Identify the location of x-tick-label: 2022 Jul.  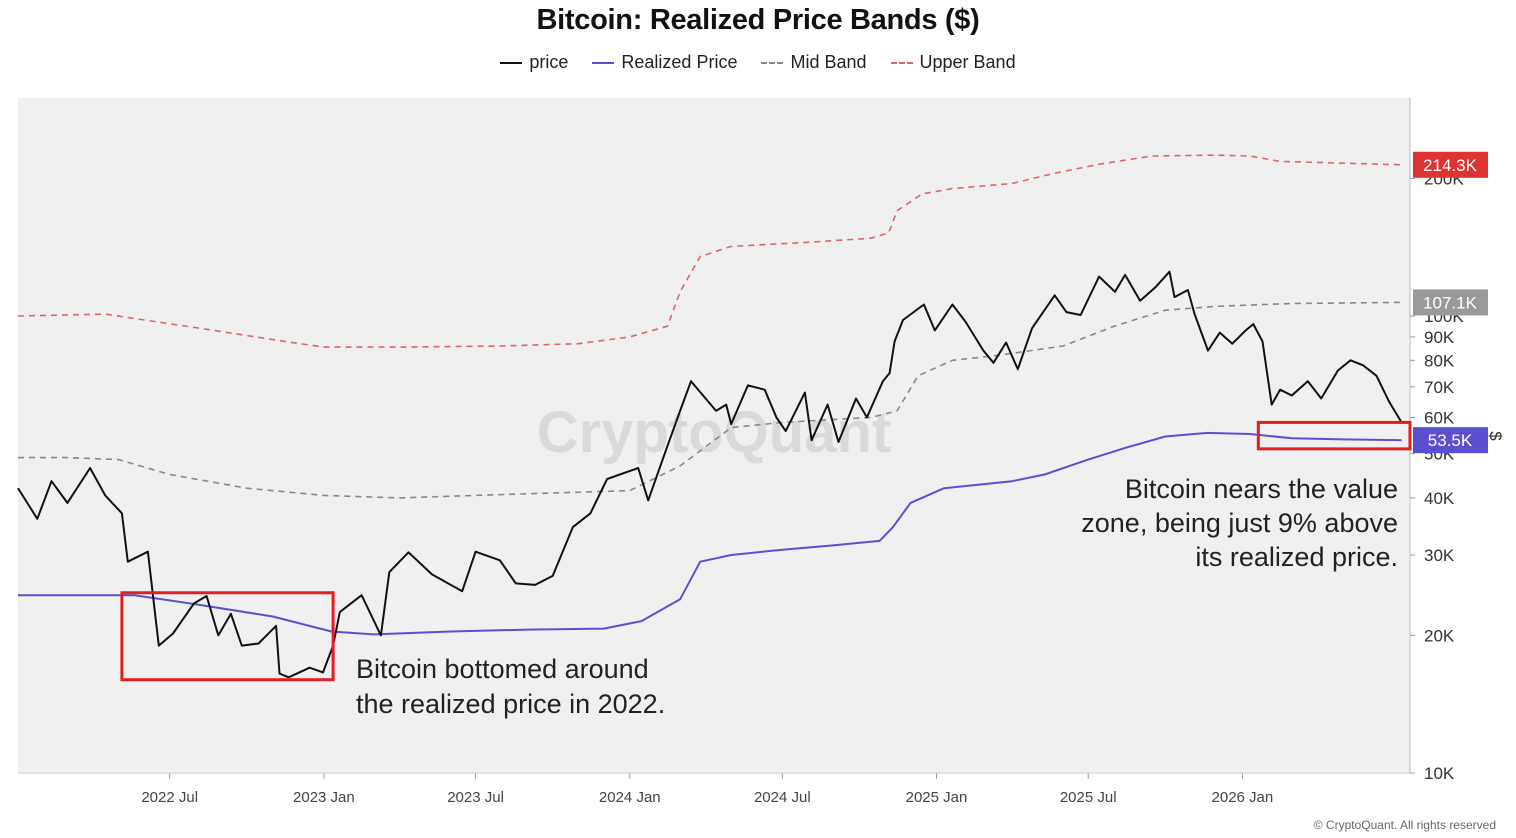
(169, 797).